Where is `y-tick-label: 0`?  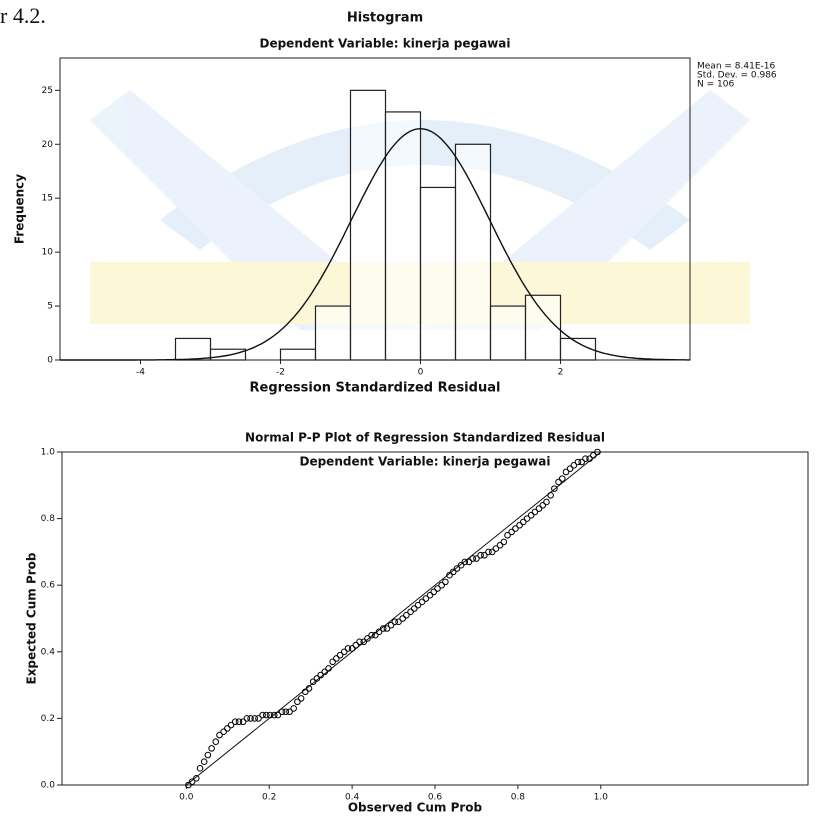
y-tick-label: 0 is located at coordinates (50, 361).